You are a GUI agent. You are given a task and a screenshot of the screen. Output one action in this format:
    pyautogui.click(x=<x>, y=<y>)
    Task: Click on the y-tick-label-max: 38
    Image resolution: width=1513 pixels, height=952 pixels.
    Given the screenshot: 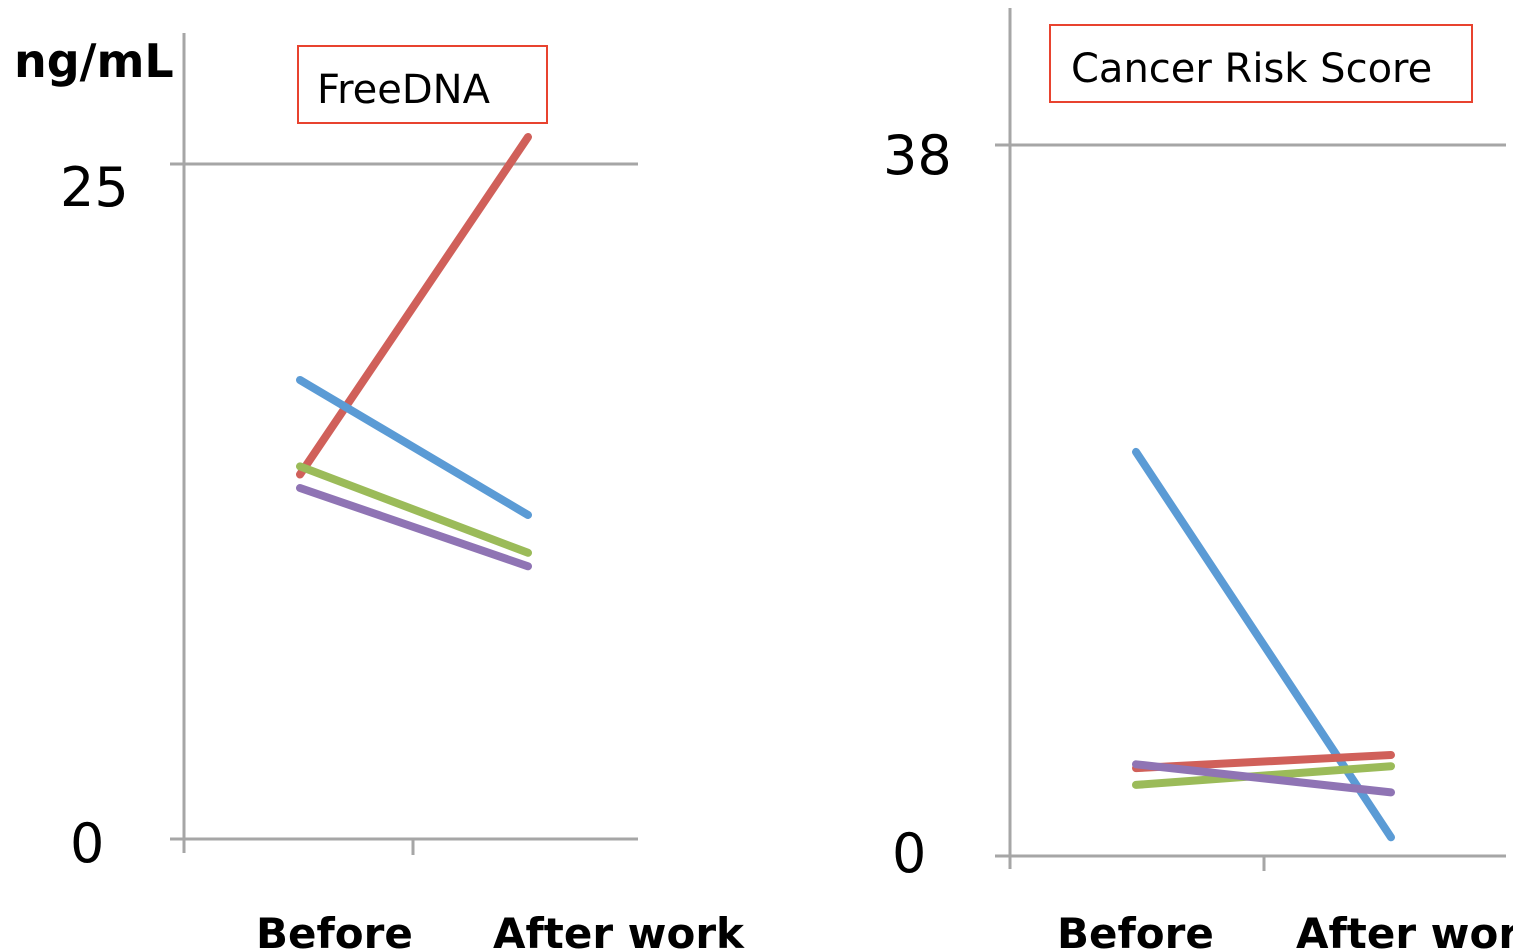 What is the action you would take?
    pyautogui.click(x=917, y=155)
    